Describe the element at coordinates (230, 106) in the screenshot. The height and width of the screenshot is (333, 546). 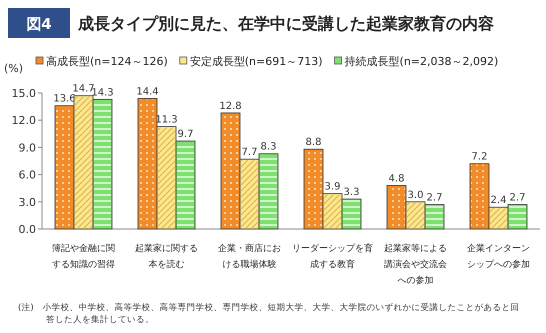
I see `data-label: 12.8` at that location.